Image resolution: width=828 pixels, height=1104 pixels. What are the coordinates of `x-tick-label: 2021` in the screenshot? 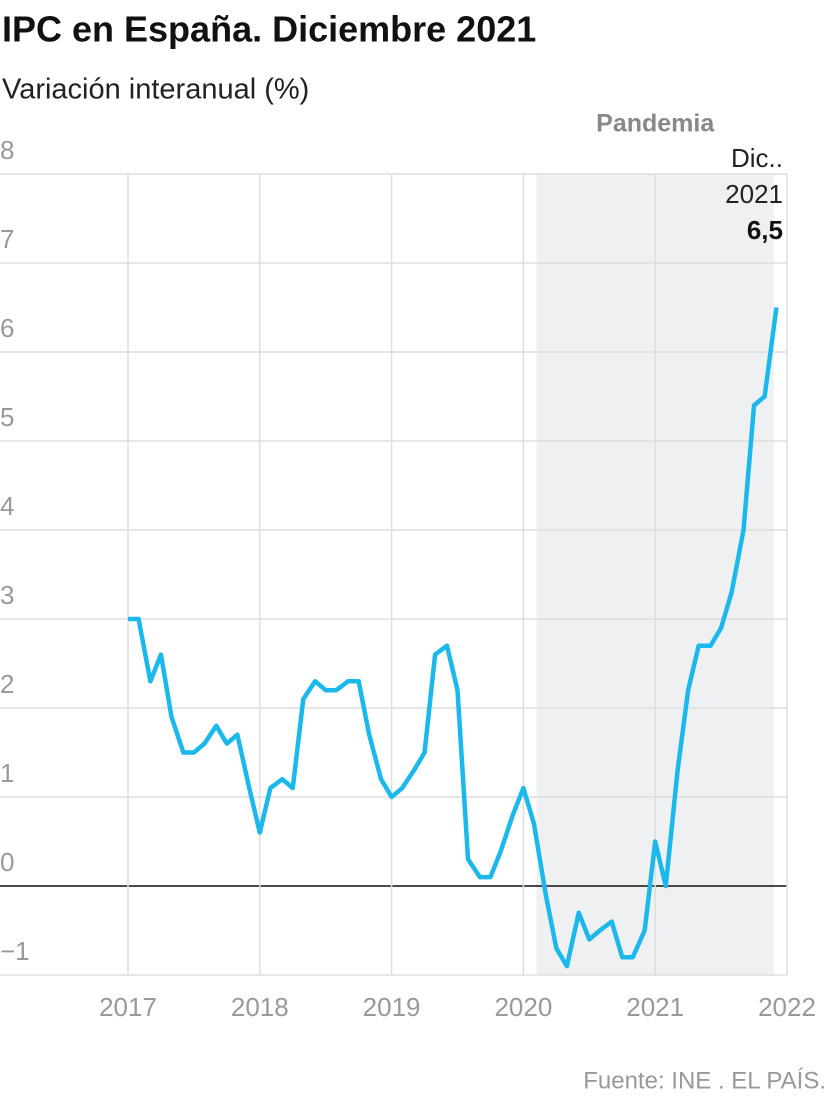 It's located at (655, 1007).